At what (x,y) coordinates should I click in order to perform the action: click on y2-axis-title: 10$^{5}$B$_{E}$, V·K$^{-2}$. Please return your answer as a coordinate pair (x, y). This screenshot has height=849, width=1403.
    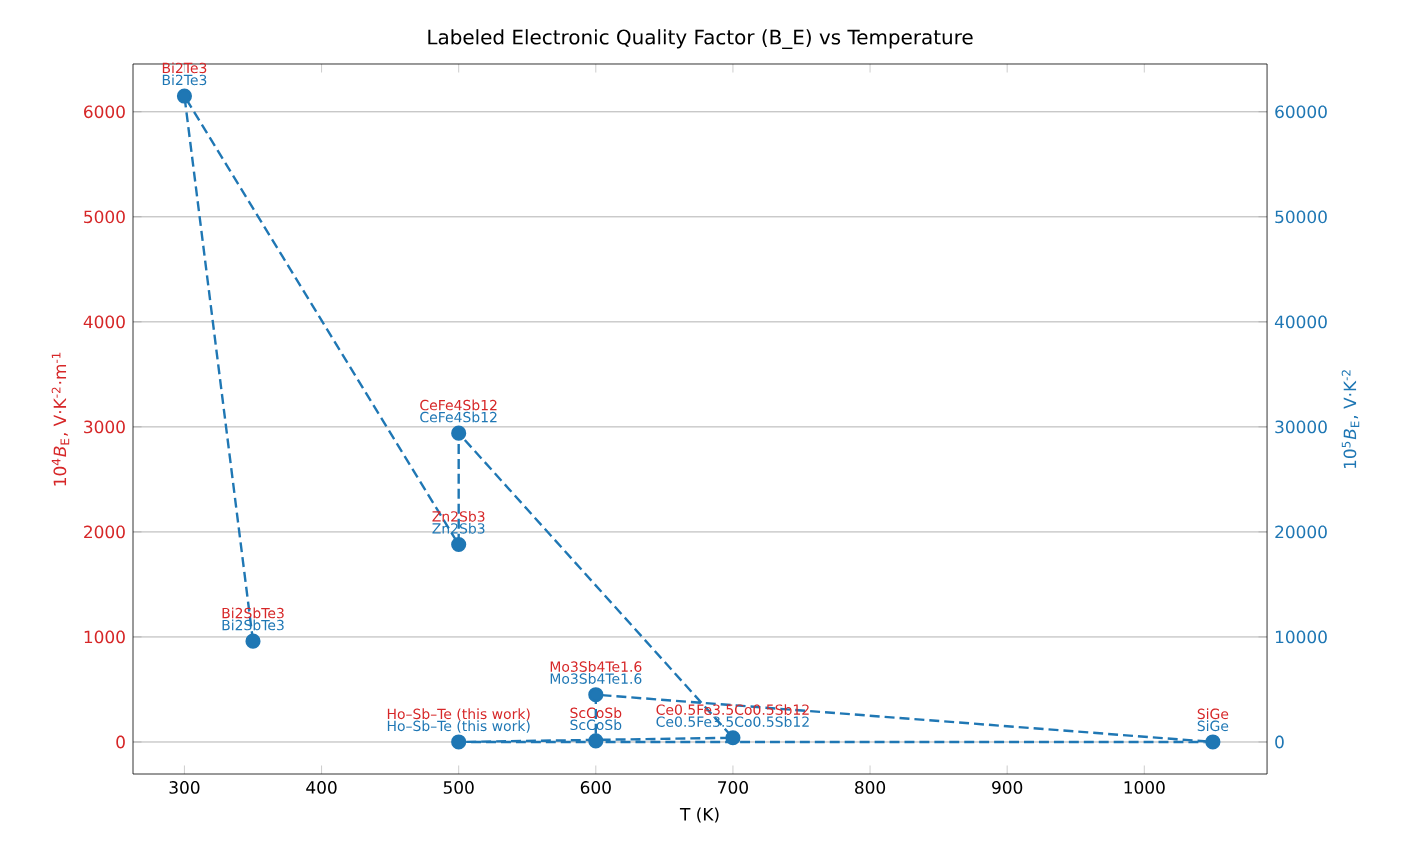
    Looking at the image, I should click on (1350, 419).